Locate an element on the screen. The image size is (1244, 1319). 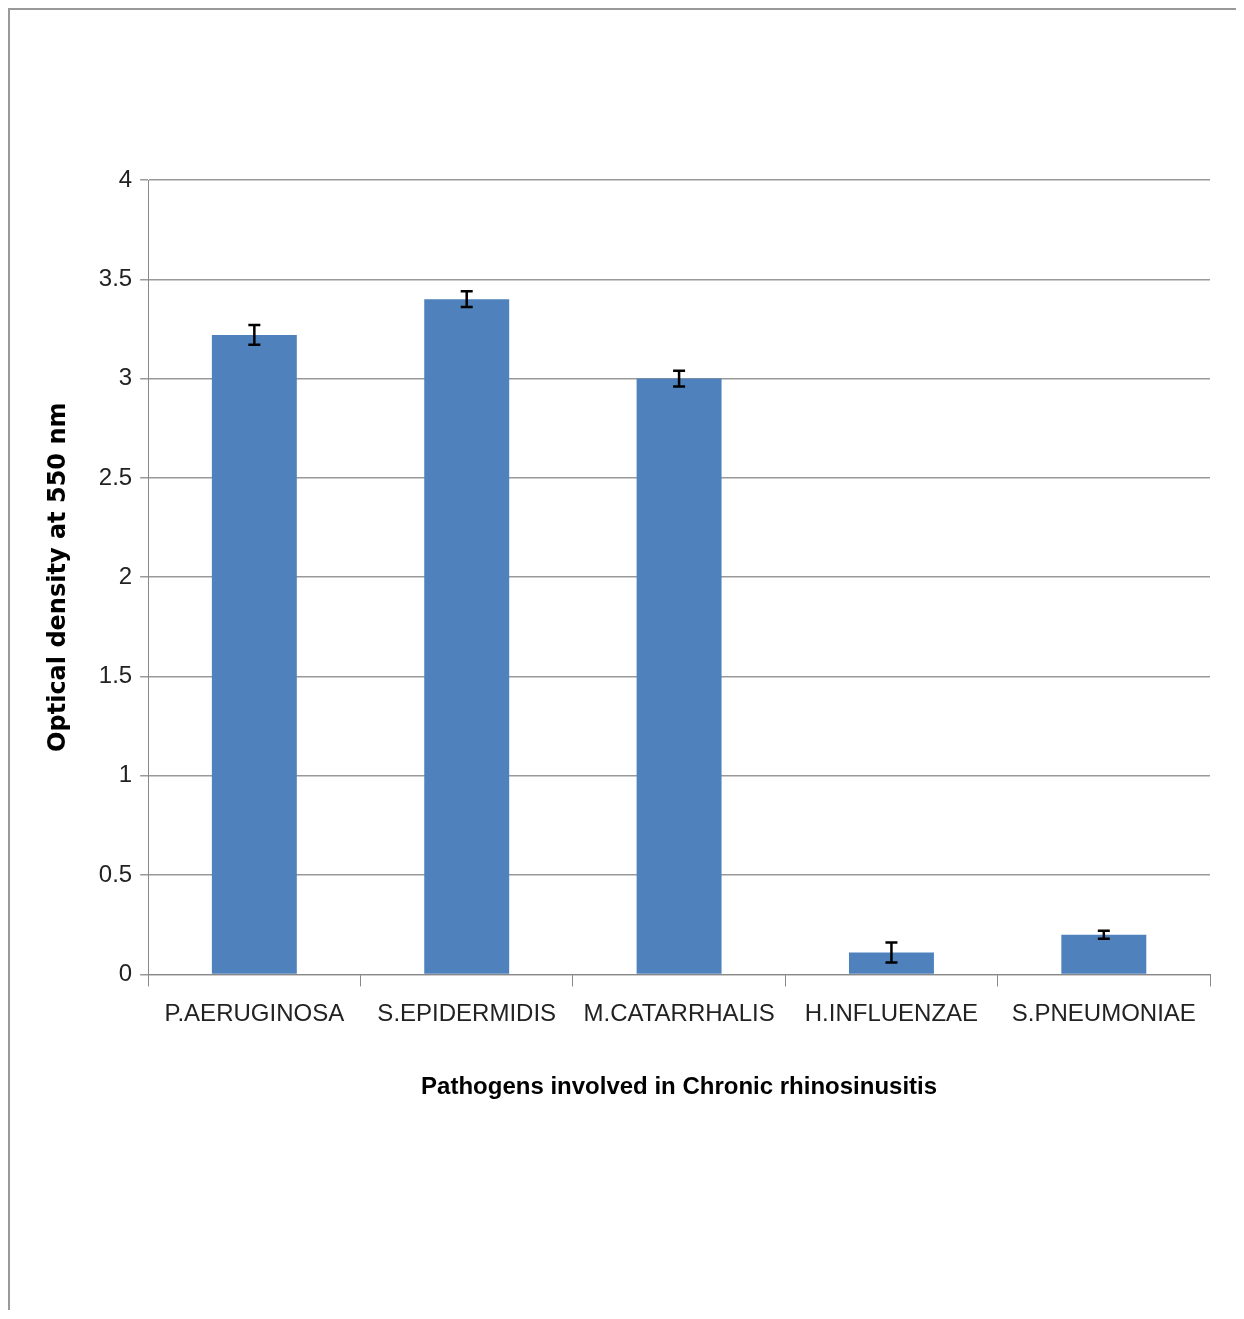
y-tick-label: 1.5 is located at coordinates (115, 675).